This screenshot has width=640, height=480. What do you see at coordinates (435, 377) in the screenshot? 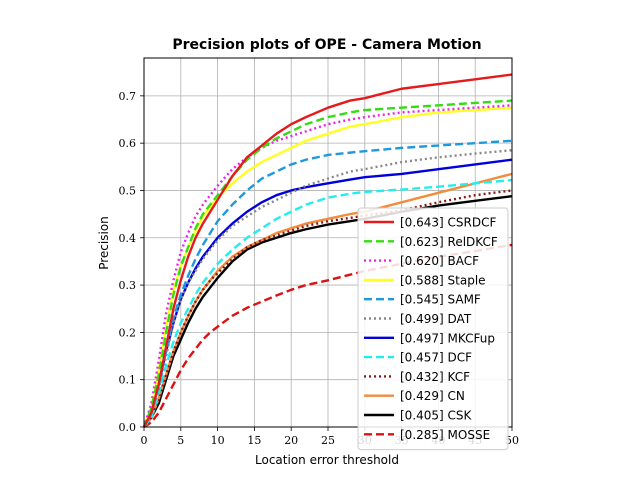
I see `legend-label-kcf: [0.432] KCF` at bounding box center [435, 377].